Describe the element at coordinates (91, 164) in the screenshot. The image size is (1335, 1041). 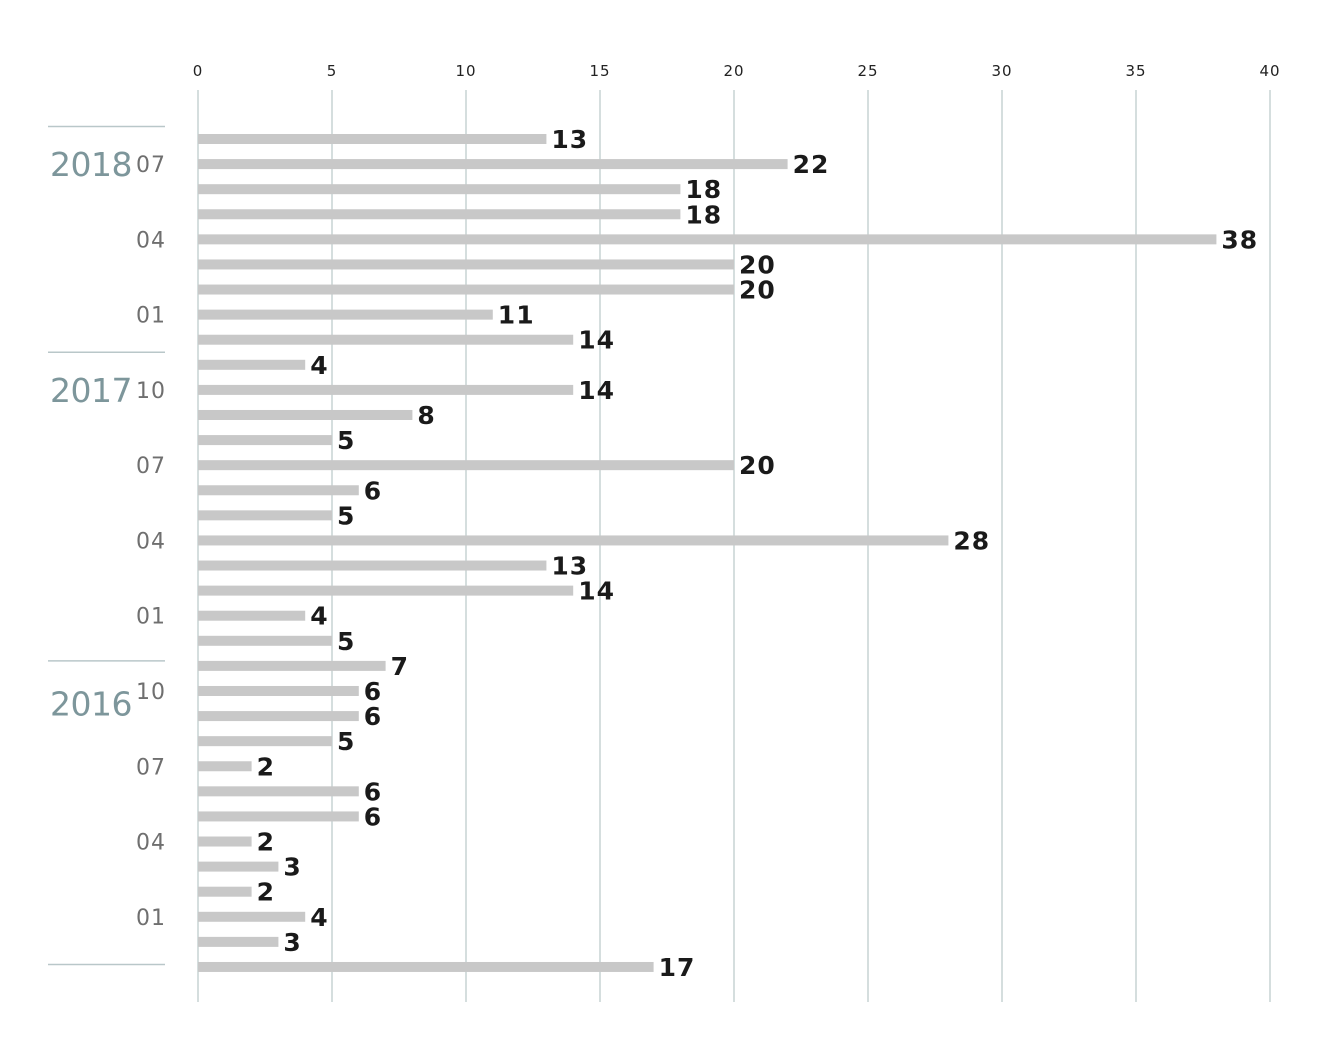
I see `year-label: 2018` at that location.